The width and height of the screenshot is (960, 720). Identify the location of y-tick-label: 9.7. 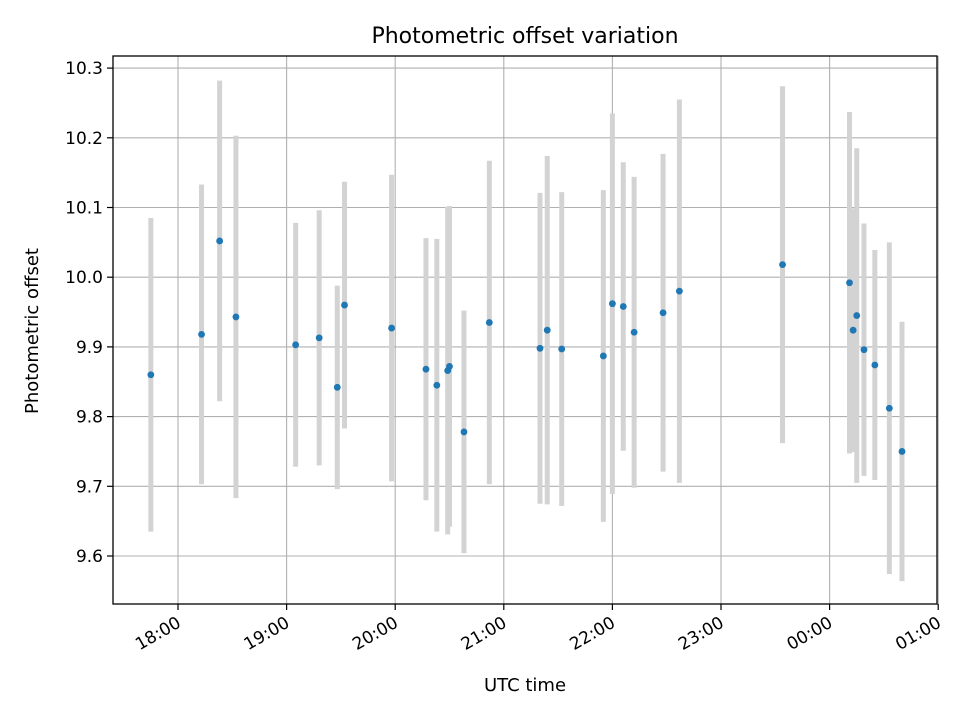
(89, 487).